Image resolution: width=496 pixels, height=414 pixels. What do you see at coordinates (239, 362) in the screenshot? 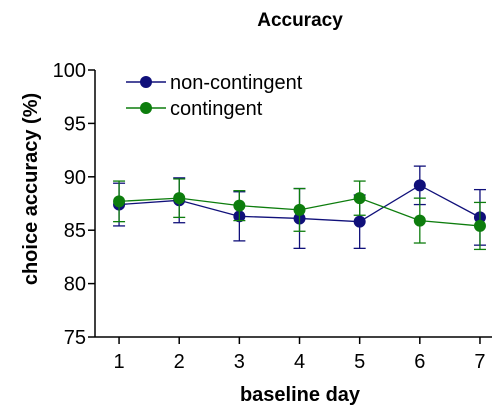
I see `x-tick-label: 3` at bounding box center [239, 362].